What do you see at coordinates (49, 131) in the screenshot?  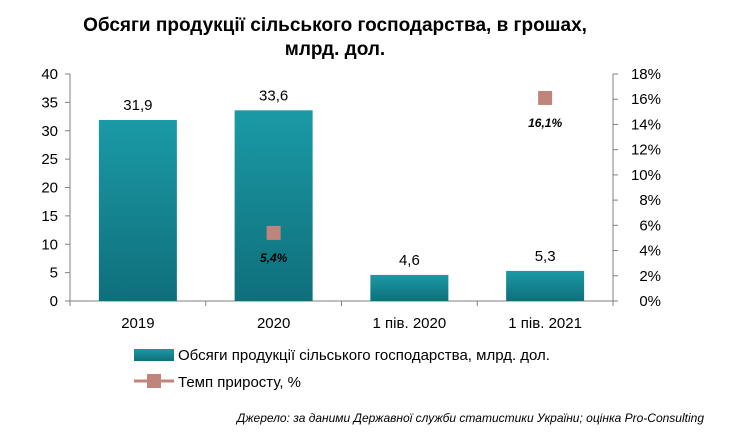 I see `y-tick-label: 30` at bounding box center [49, 131].